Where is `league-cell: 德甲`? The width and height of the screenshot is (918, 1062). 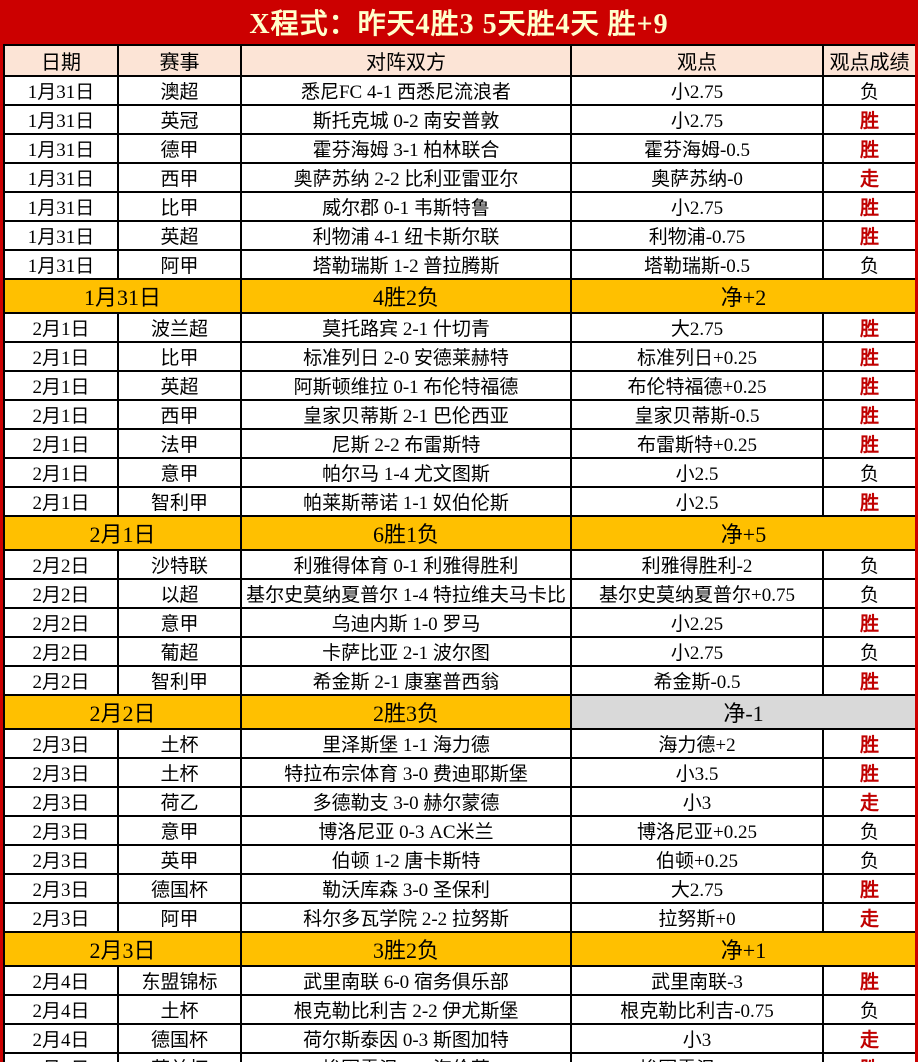
league-cell: 德甲 is located at coordinates (179, 148).